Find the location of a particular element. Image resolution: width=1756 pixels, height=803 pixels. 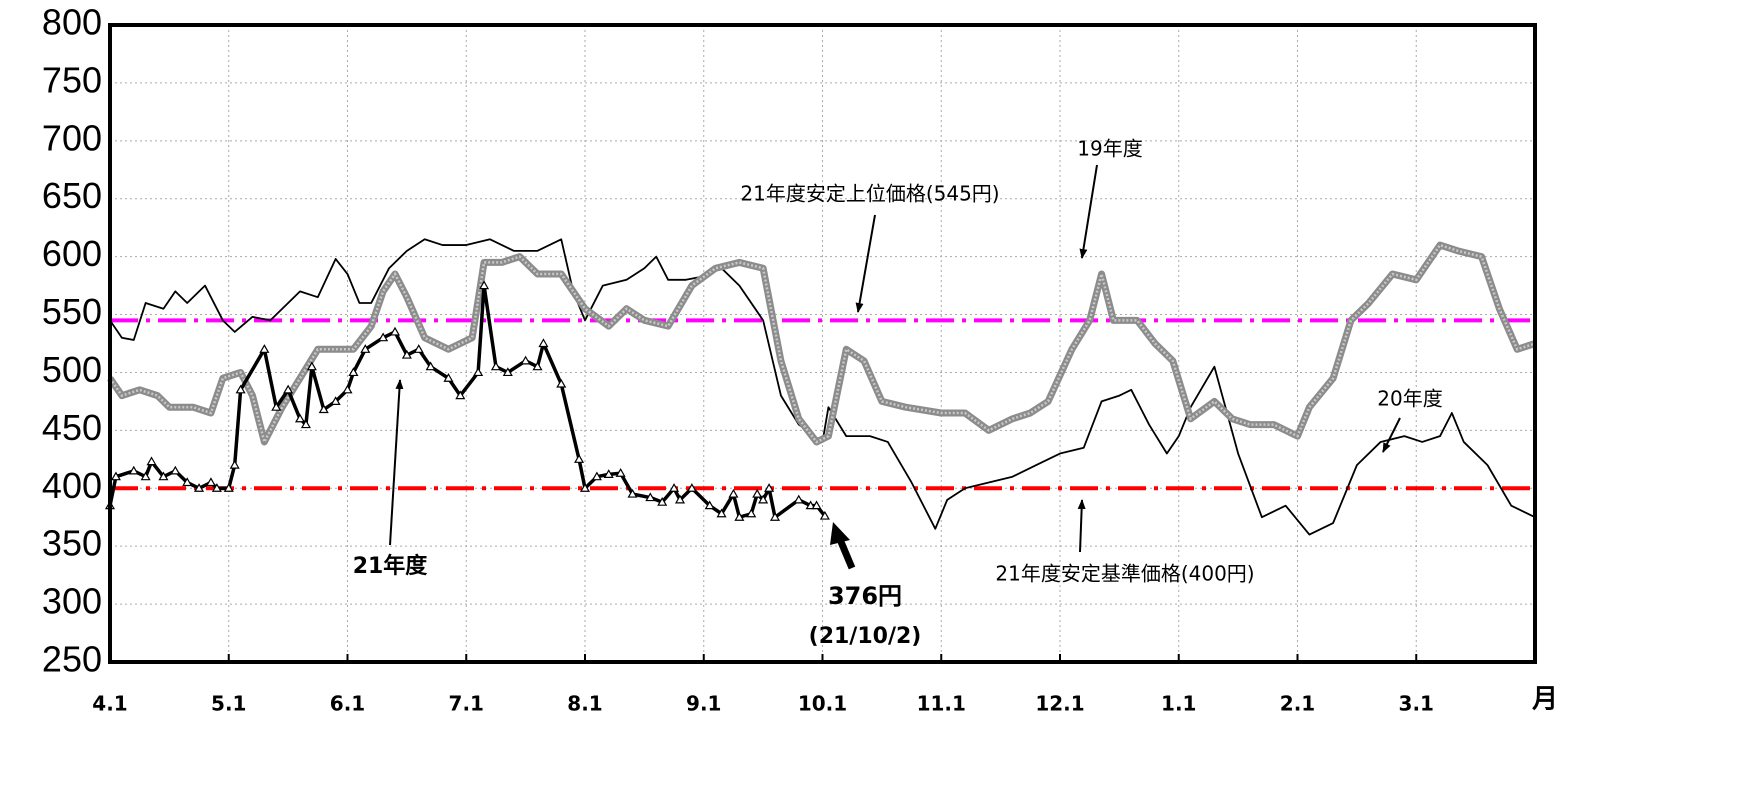

x-tick-label: 7.1 is located at coordinates (466, 704).